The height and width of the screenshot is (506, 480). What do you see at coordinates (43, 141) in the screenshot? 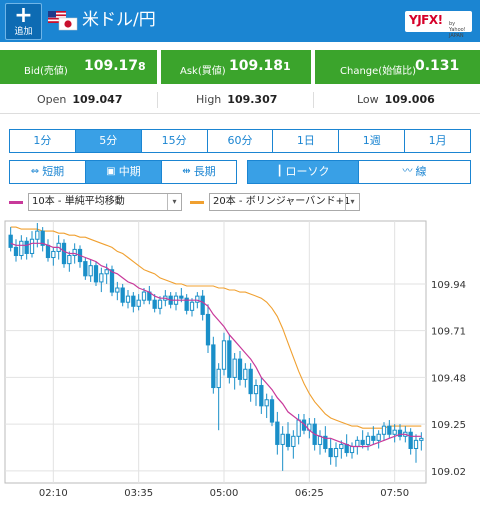
I see `tab-1min: 1分` at bounding box center [43, 141].